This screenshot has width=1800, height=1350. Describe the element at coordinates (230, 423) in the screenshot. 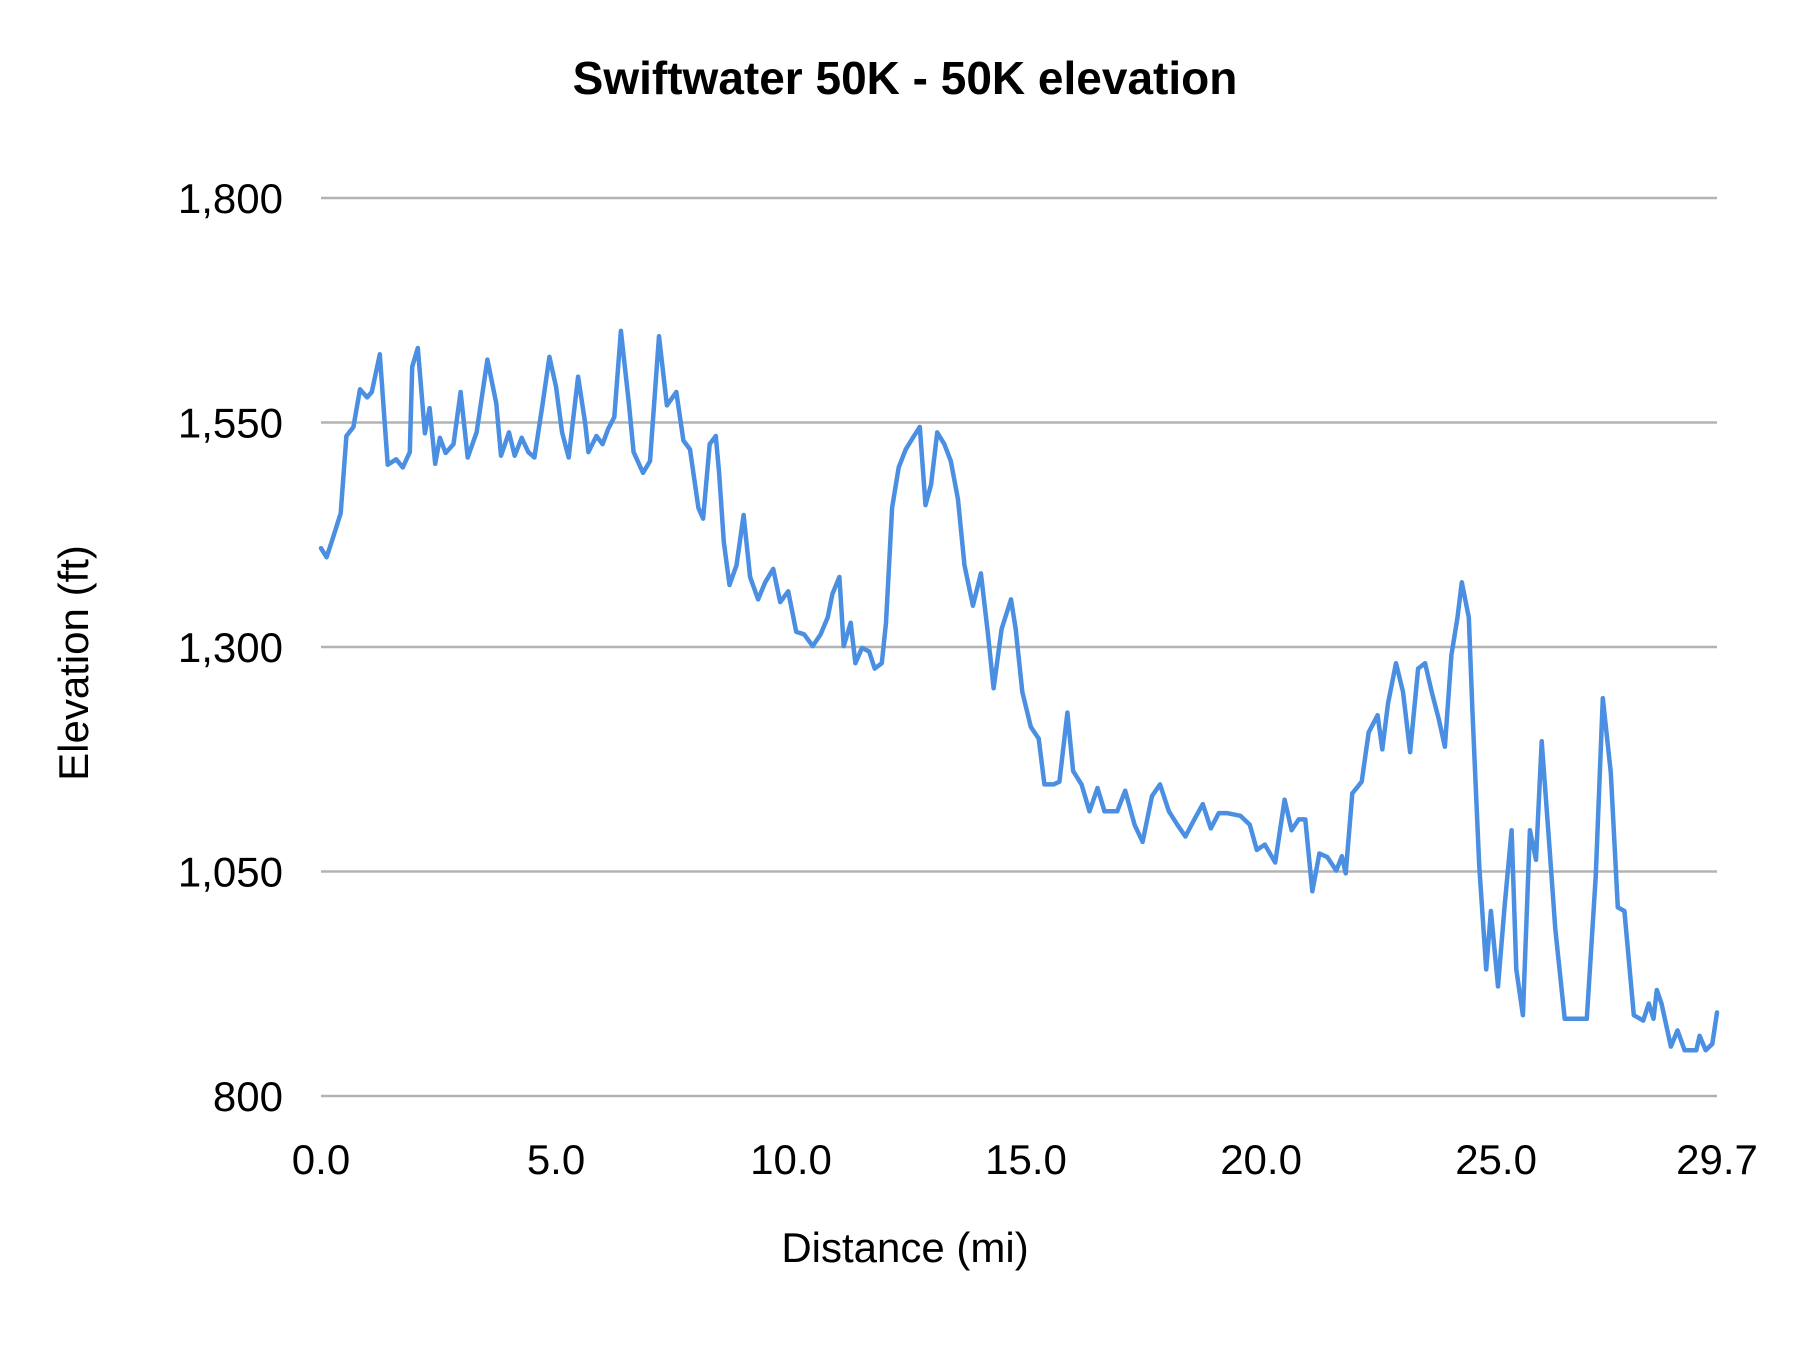

I see `y-tick-label: 1,550` at that location.